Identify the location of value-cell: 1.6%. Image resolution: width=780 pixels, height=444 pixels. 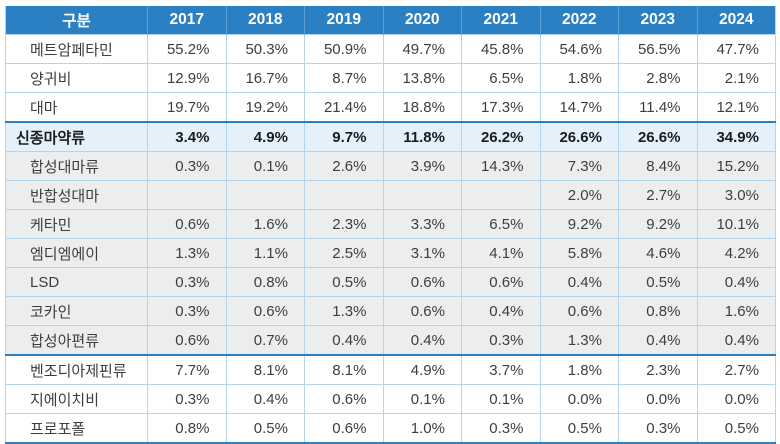
(265, 224).